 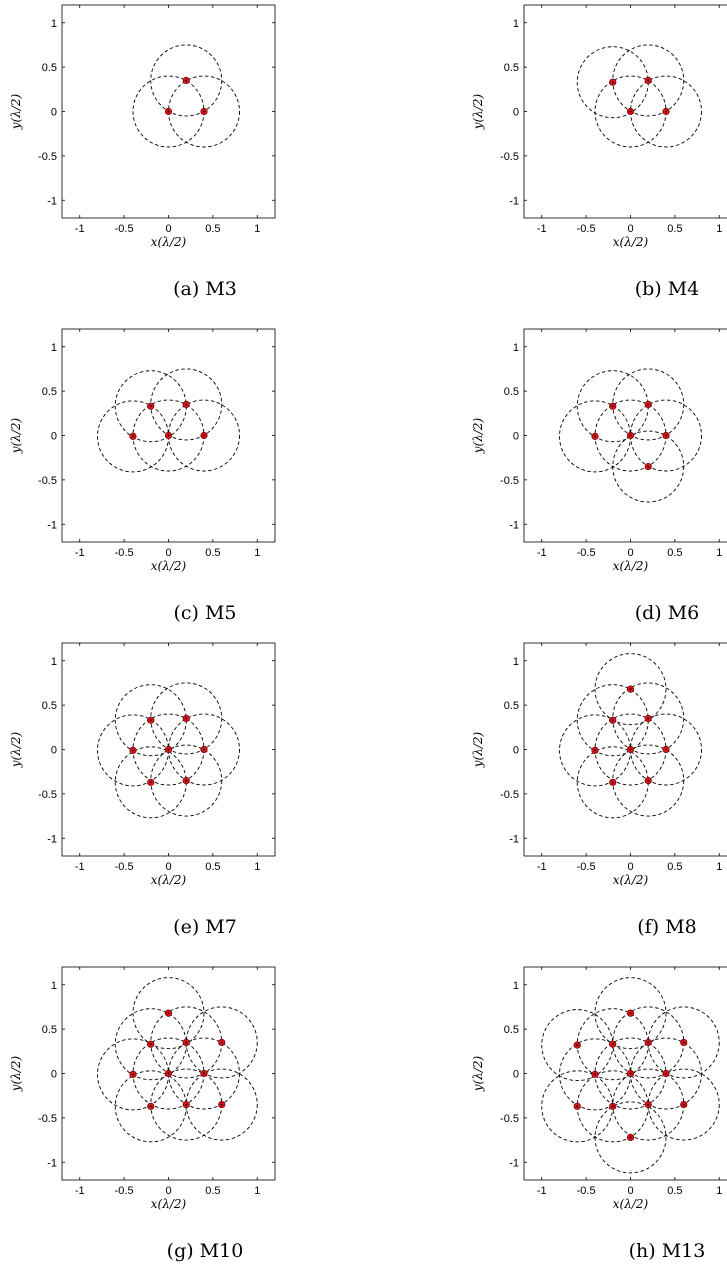 I want to click on subplot-caption: (h) M13, so click(x=667, y=1251).